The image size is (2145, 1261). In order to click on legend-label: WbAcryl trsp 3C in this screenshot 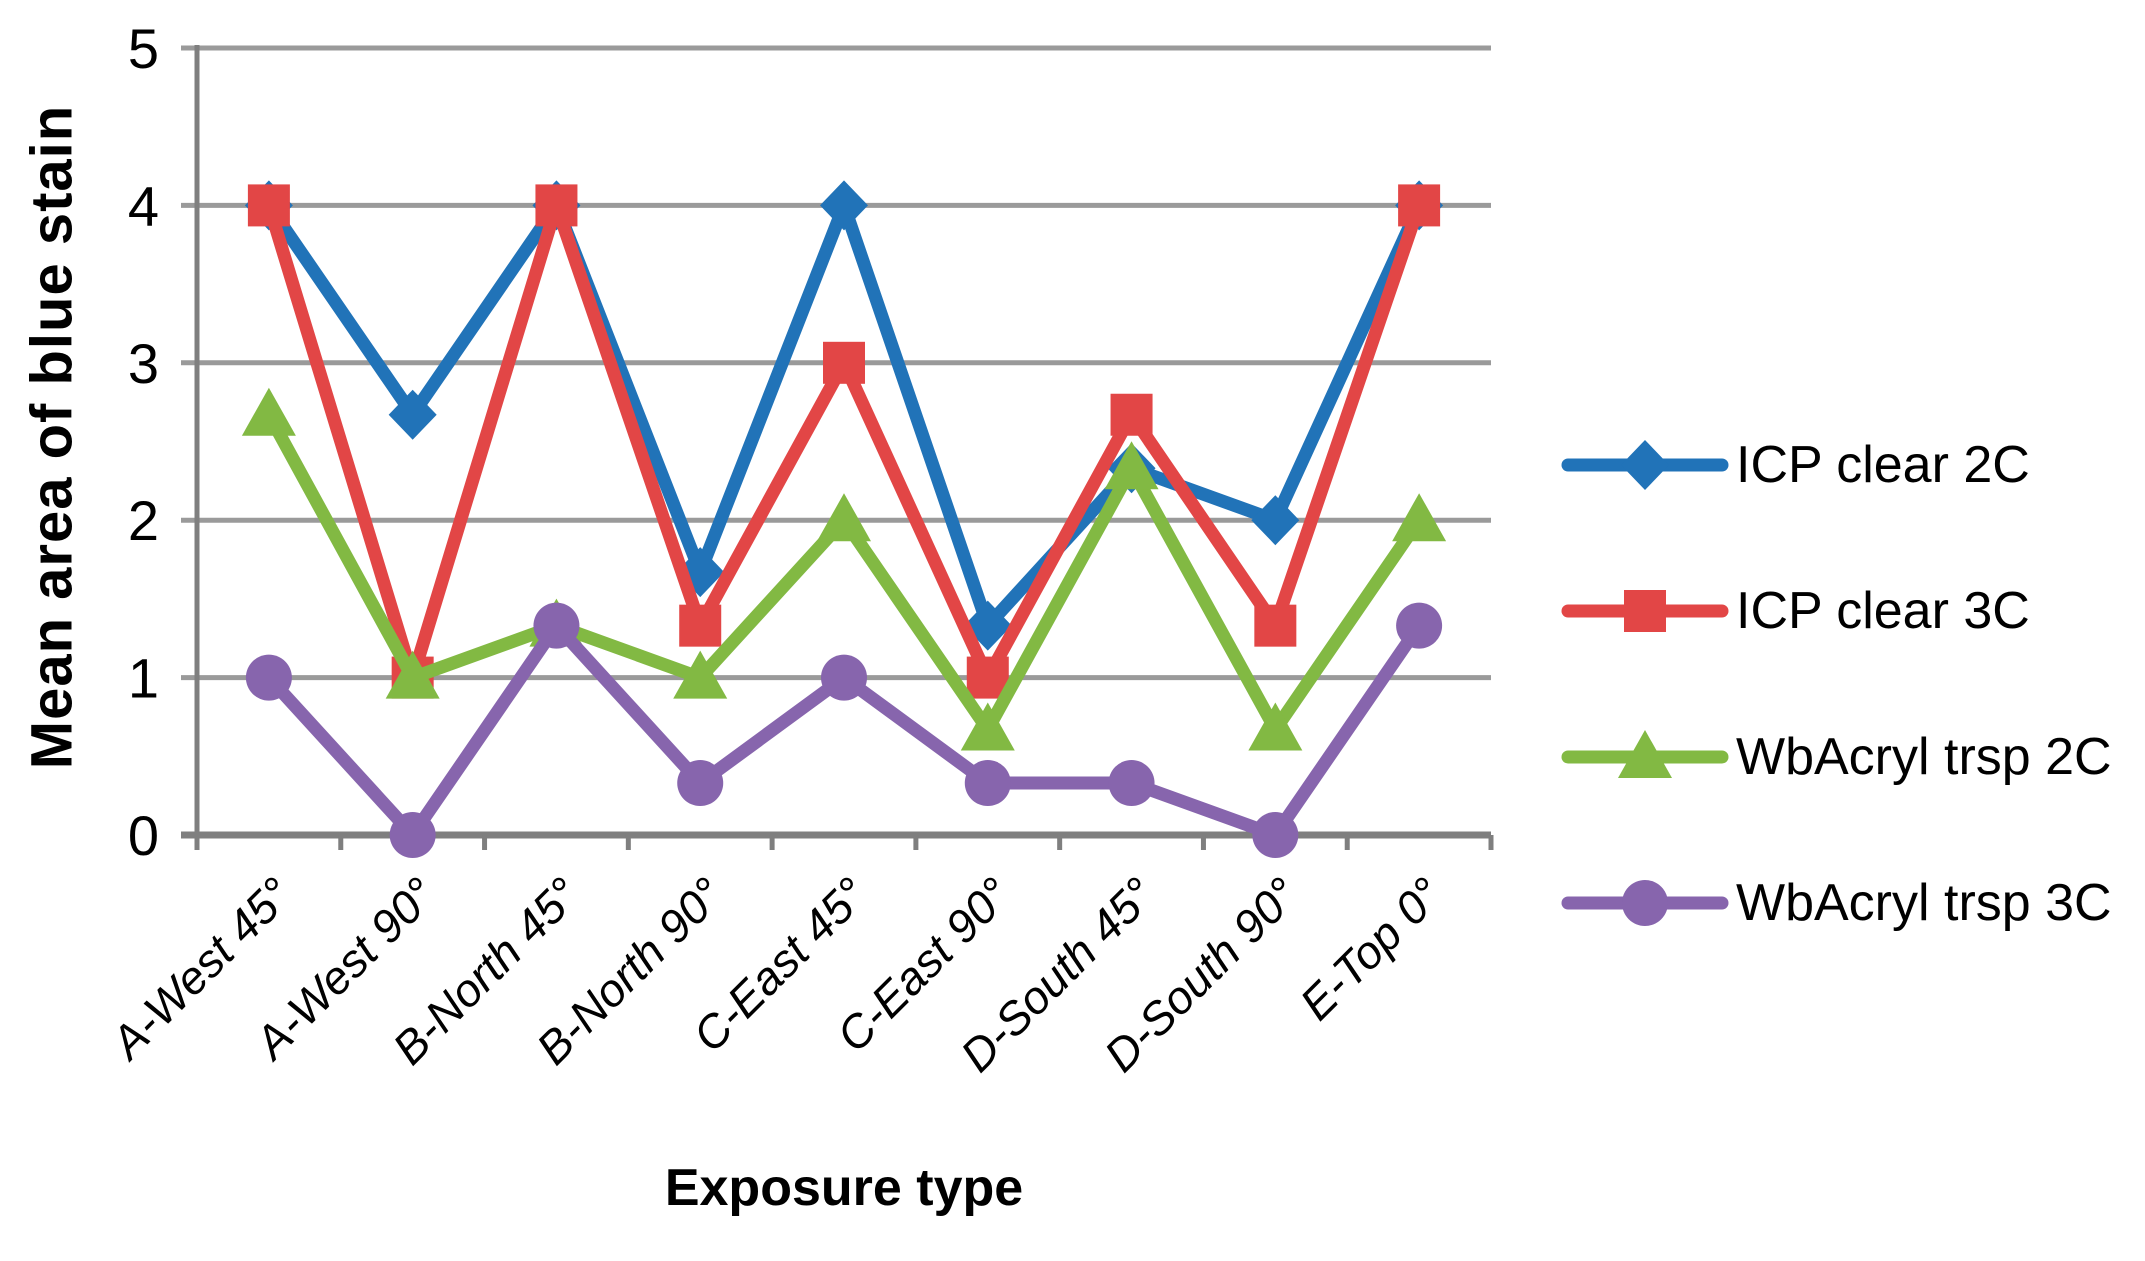, I will do `click(1924, 903)`.